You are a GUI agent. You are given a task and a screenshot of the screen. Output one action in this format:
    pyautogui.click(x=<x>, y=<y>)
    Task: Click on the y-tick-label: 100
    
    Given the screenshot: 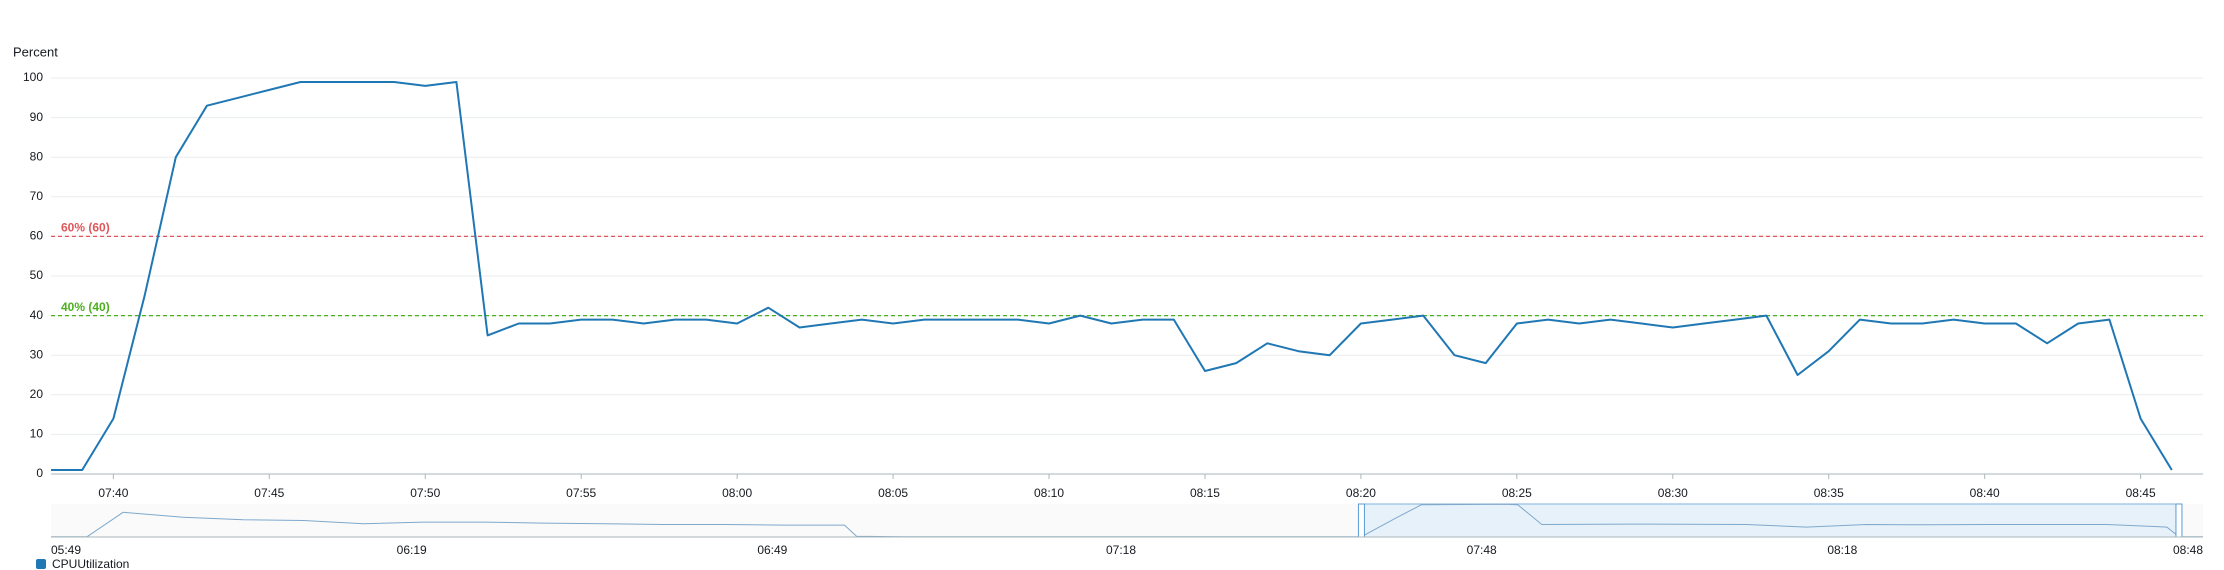 What is the action you would take?
    pyautogui.click(x=33, y=77)
    